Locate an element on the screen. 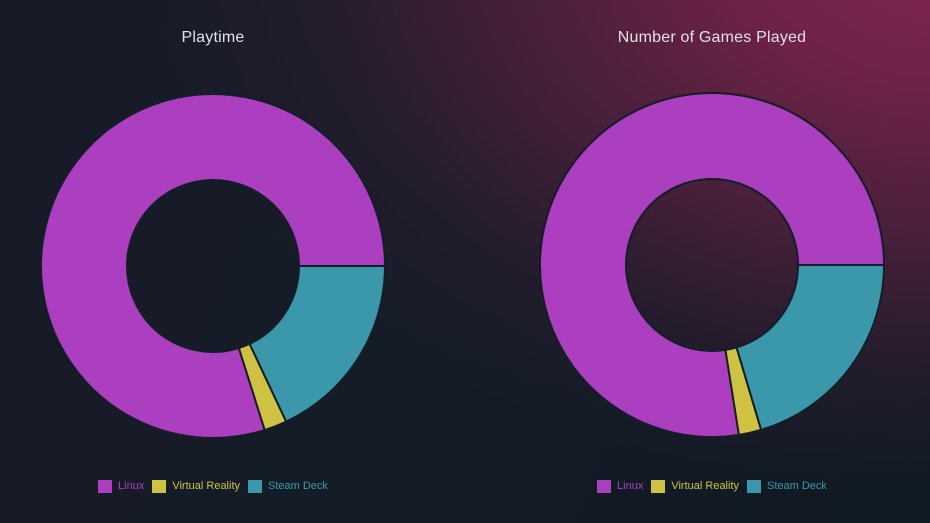  legend-playtime: Linux Virtual Reality Steam Deck is located at coordinates (213, 486).